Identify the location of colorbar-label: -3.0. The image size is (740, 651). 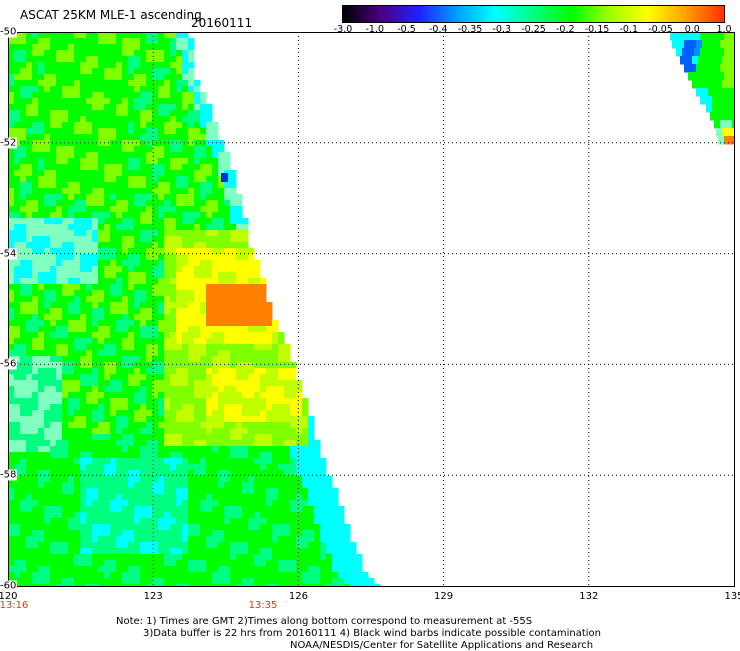
(343, 29).